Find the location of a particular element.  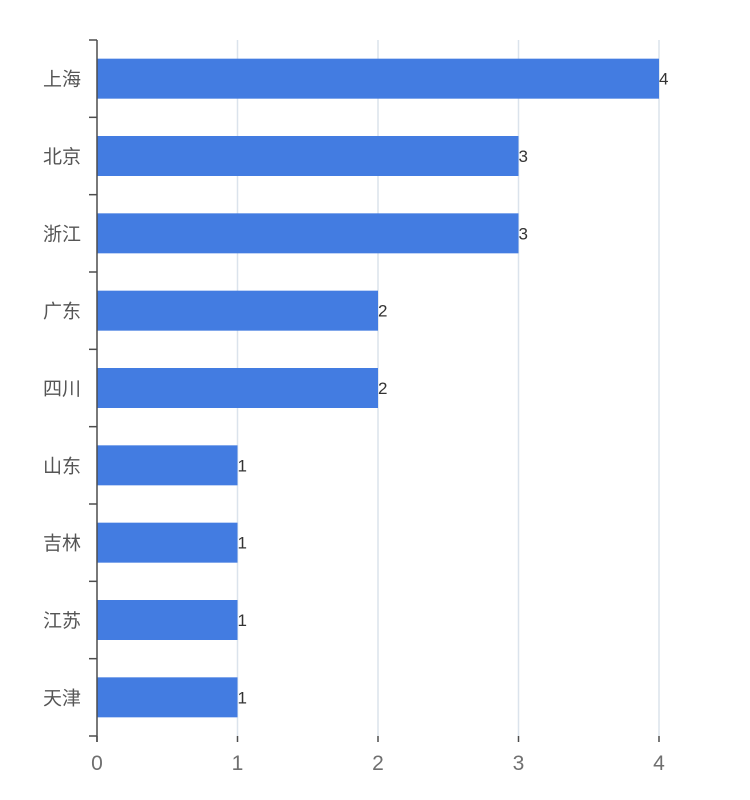

x-tick-label: 1 is located at coordinates (238, 763).